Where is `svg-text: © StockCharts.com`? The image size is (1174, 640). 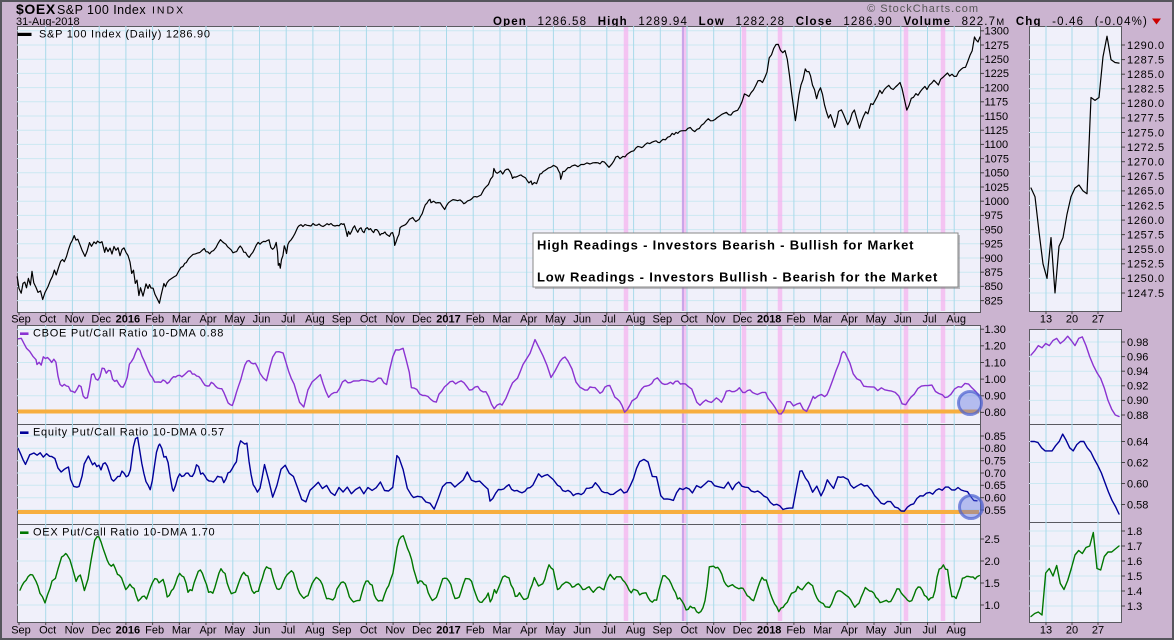
svg-text: © StockCharts.com is located at coordinates (923, 9).